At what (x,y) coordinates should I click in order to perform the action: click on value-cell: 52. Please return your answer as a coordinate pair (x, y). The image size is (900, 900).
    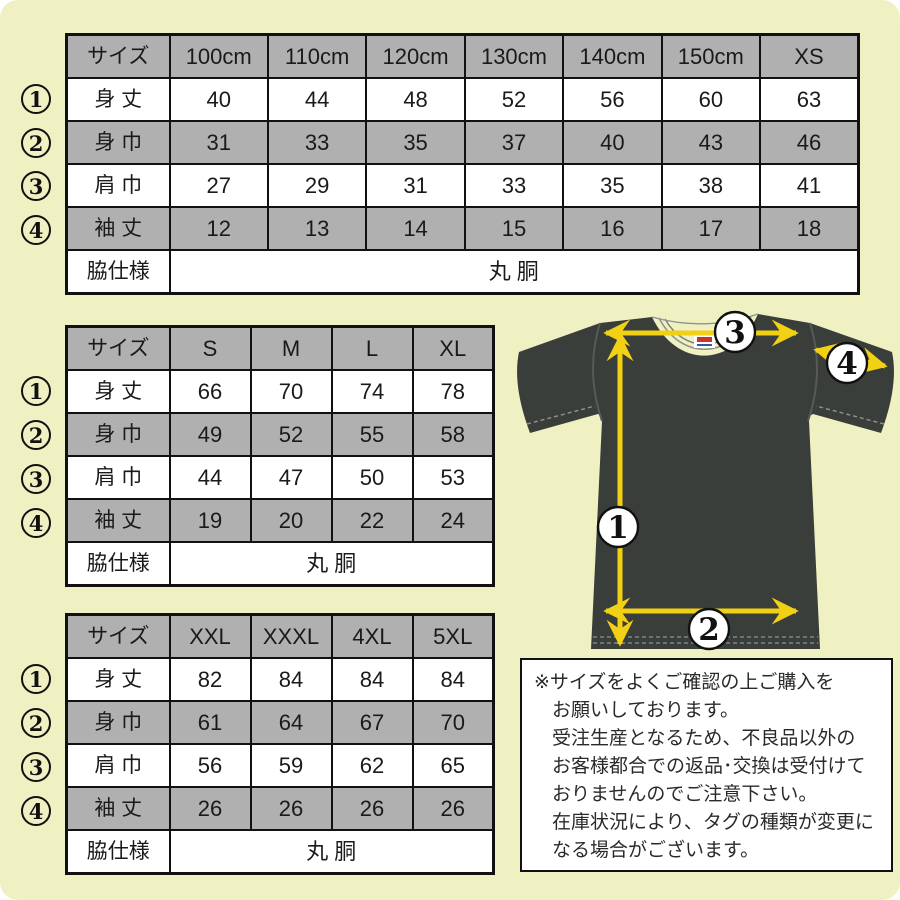
    Looking at the image, I should click on (514, 99).